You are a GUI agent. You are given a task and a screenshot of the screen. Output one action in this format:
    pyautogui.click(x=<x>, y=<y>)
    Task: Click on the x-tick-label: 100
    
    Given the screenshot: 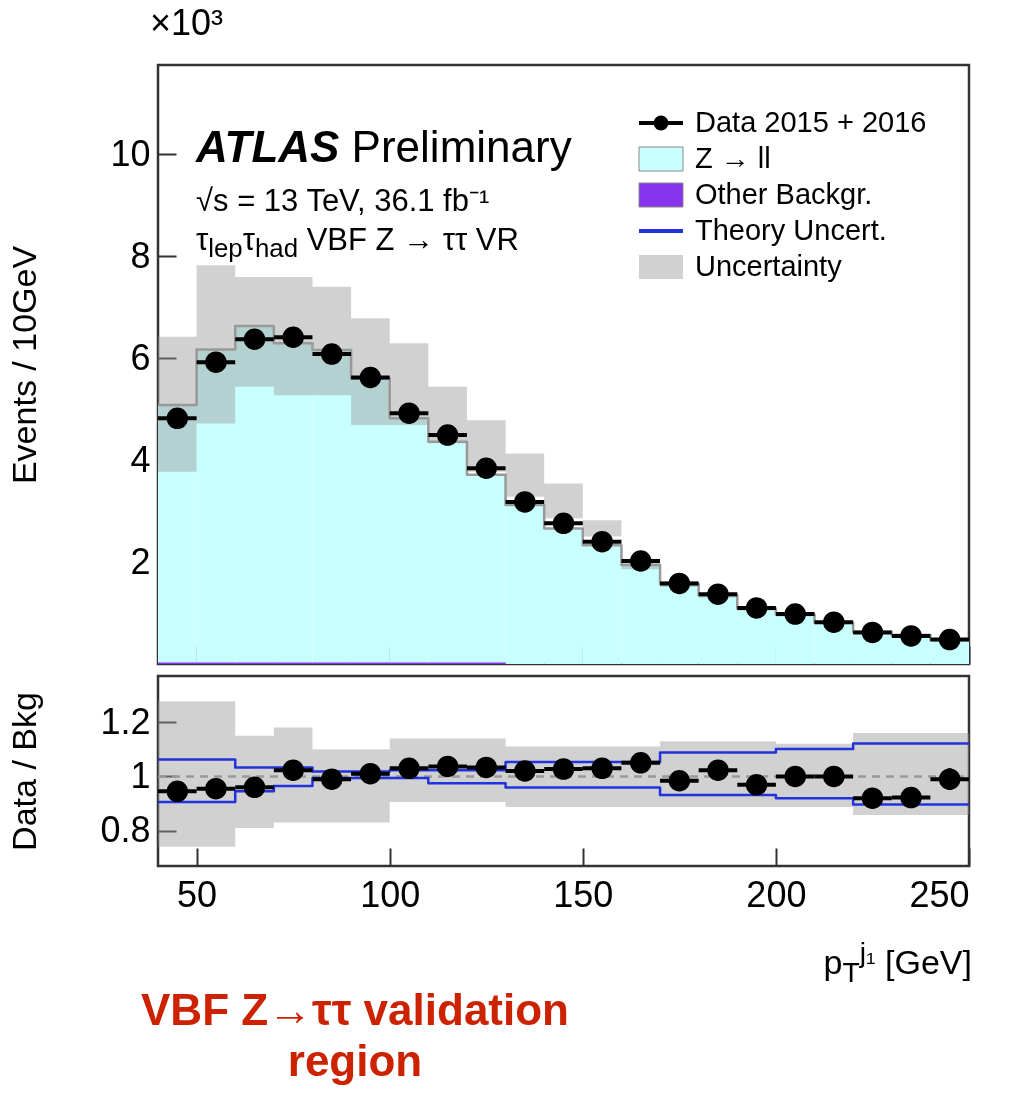 What is the action you would take?
    pyautogui.click(x=390, y=894)
    